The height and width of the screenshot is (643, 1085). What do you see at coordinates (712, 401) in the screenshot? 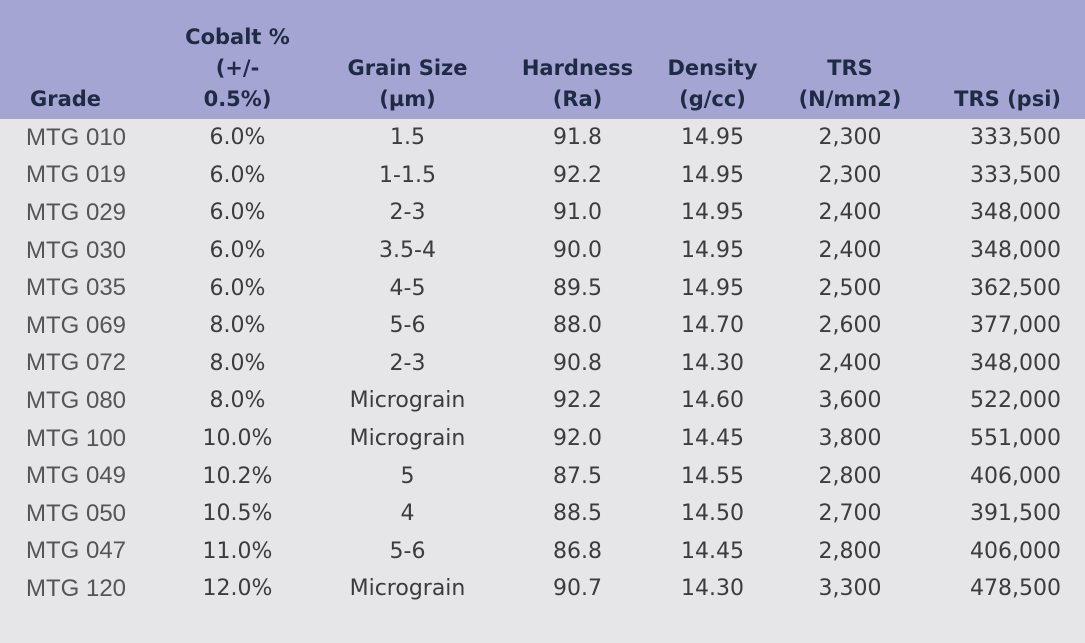
I see `cell-density: 14.60` at bounding box center [712, 401].